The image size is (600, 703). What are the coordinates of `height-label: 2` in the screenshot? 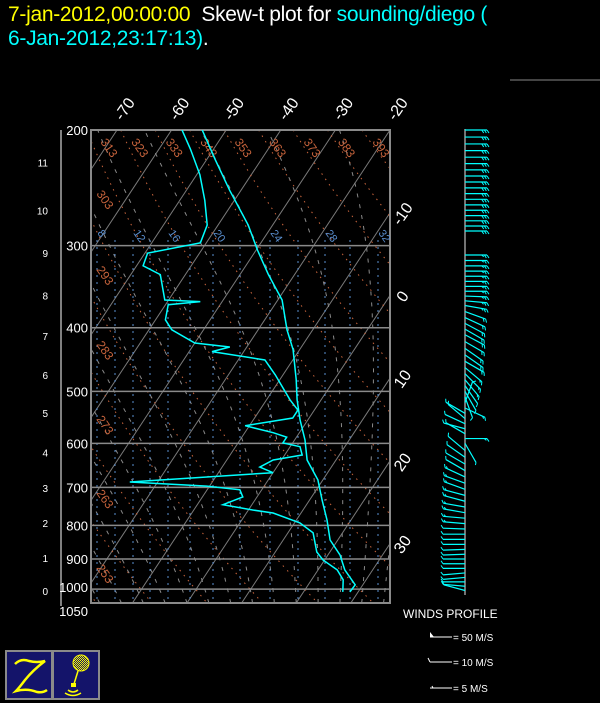 It's located at (45, 524).